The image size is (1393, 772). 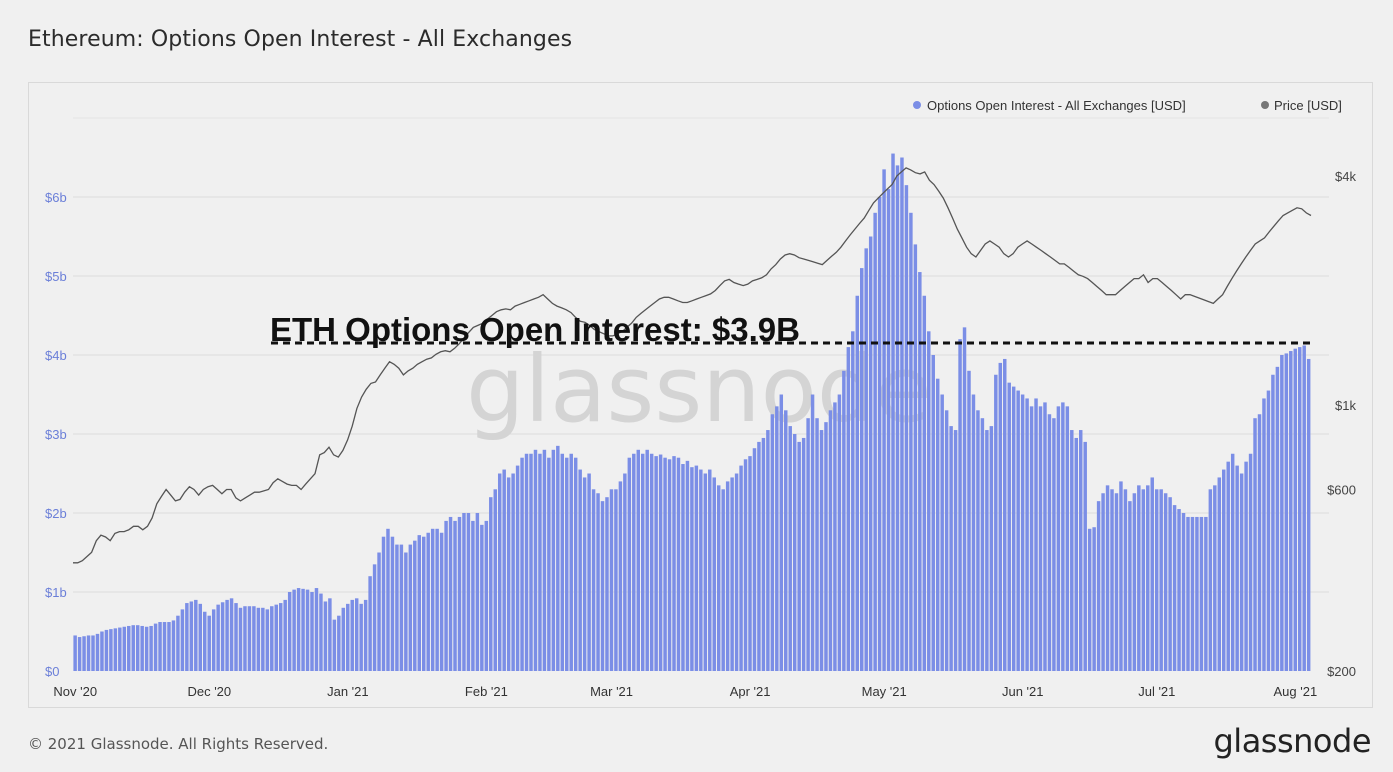 I want to click on x-axis-tick: Nov '20, so click(x=75, y=691).